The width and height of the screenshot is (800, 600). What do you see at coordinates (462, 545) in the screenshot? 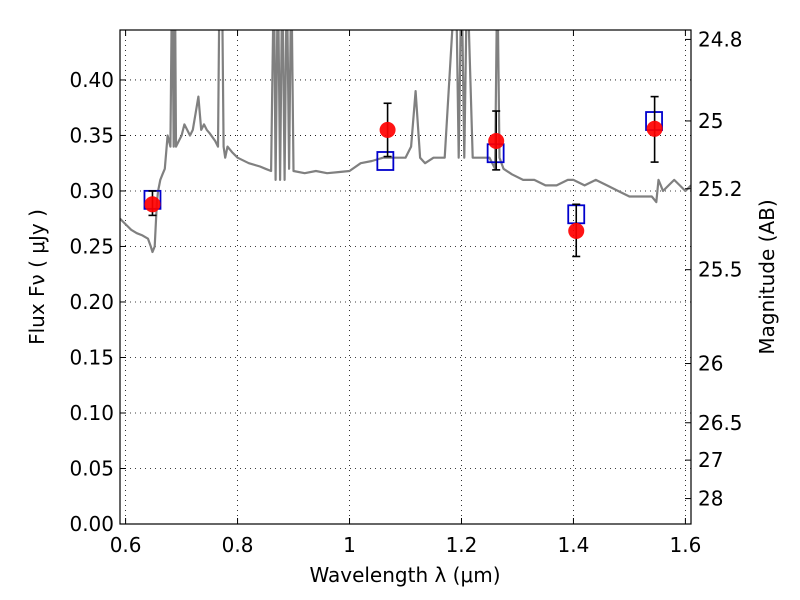
I see `x-tick-label: 1.2` at bounding box center [462, 545].